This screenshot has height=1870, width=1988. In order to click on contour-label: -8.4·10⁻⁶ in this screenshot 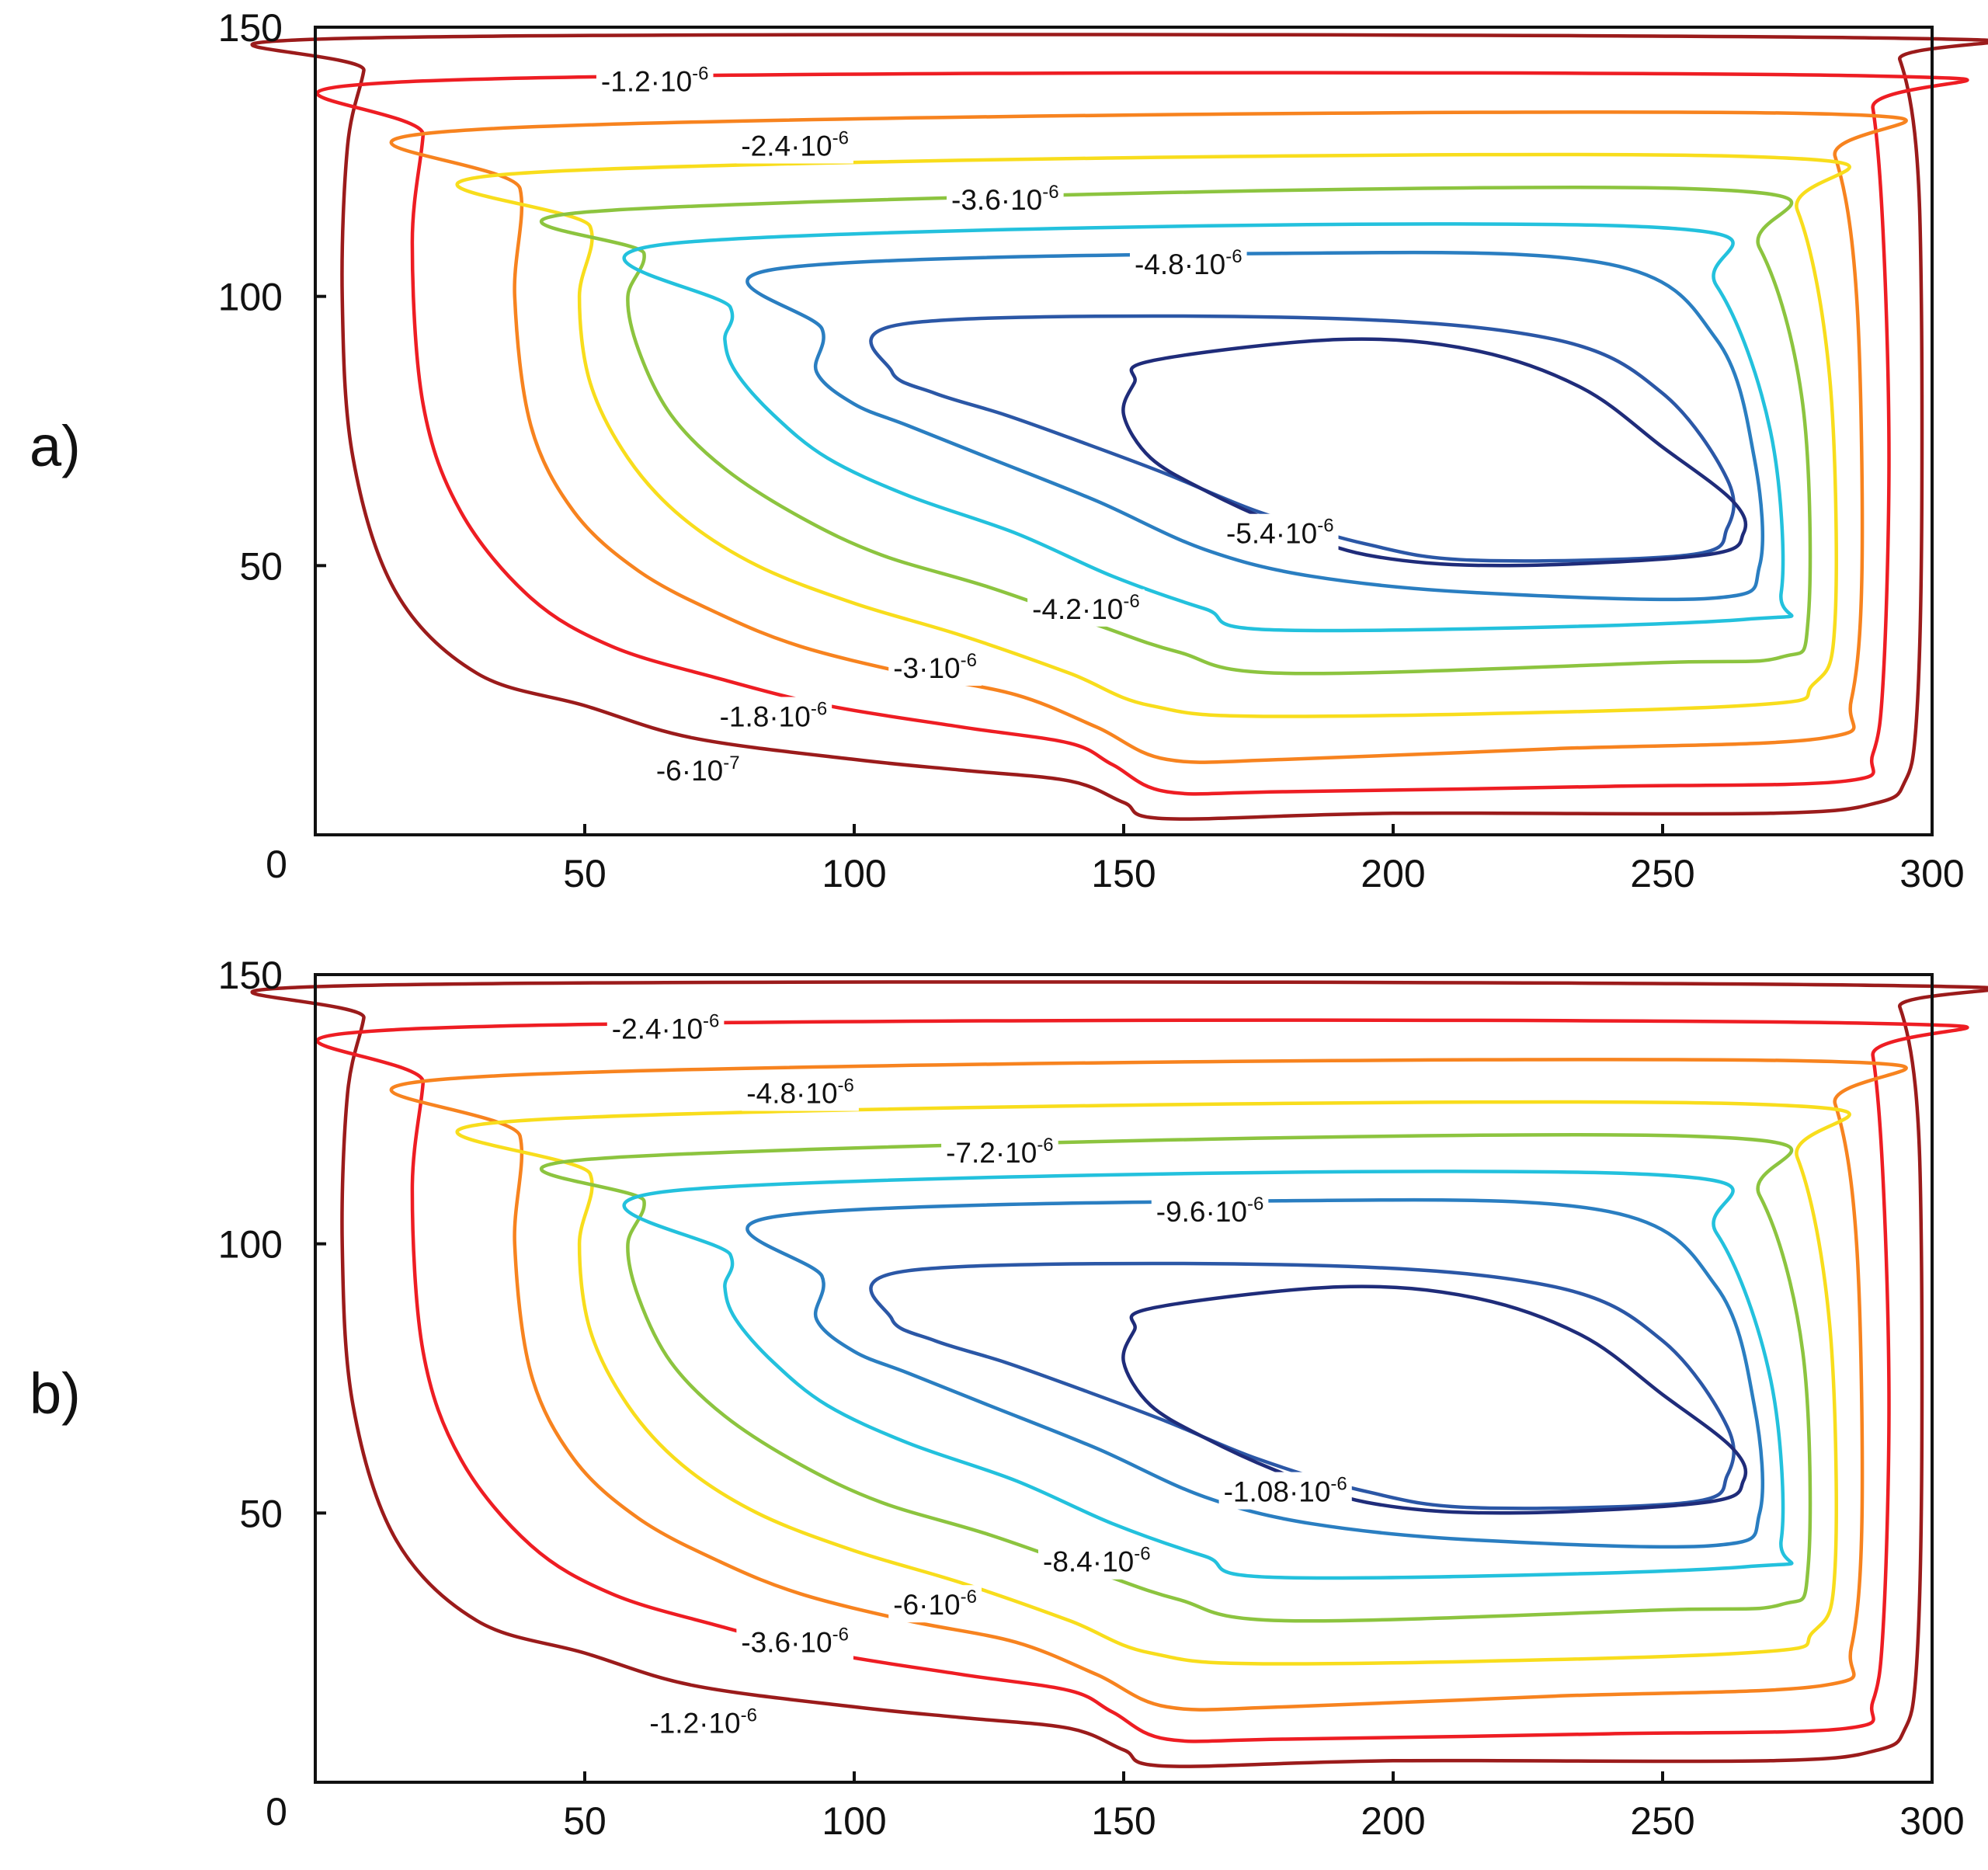, I will do `click(1097, 1561)`.